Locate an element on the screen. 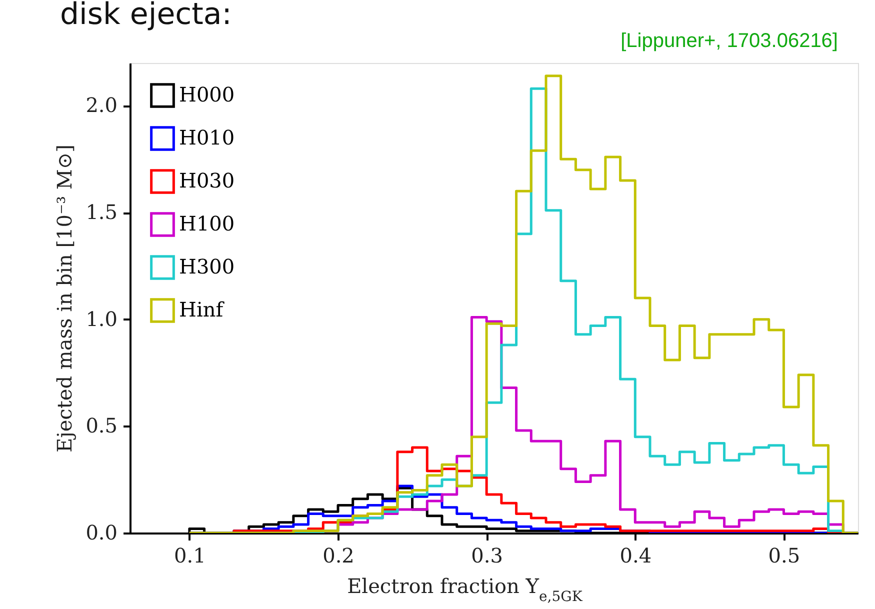 This screenshot has width=875, height=609. x-tick-label: 0.3 is located at coordinates (487, 556).